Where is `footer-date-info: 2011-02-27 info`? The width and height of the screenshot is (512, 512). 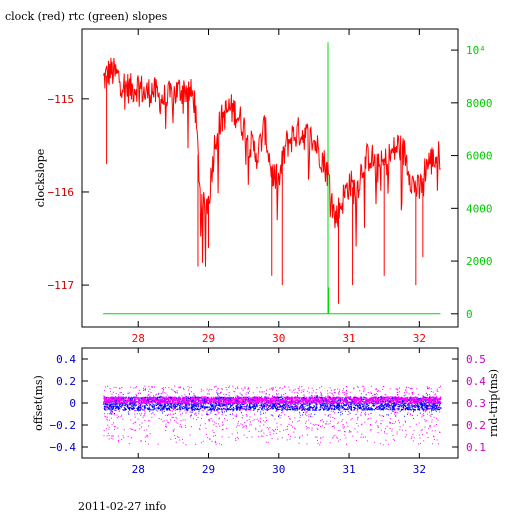 footer-date-info: 2011-02-27 info is located at coordinates (122, 506).